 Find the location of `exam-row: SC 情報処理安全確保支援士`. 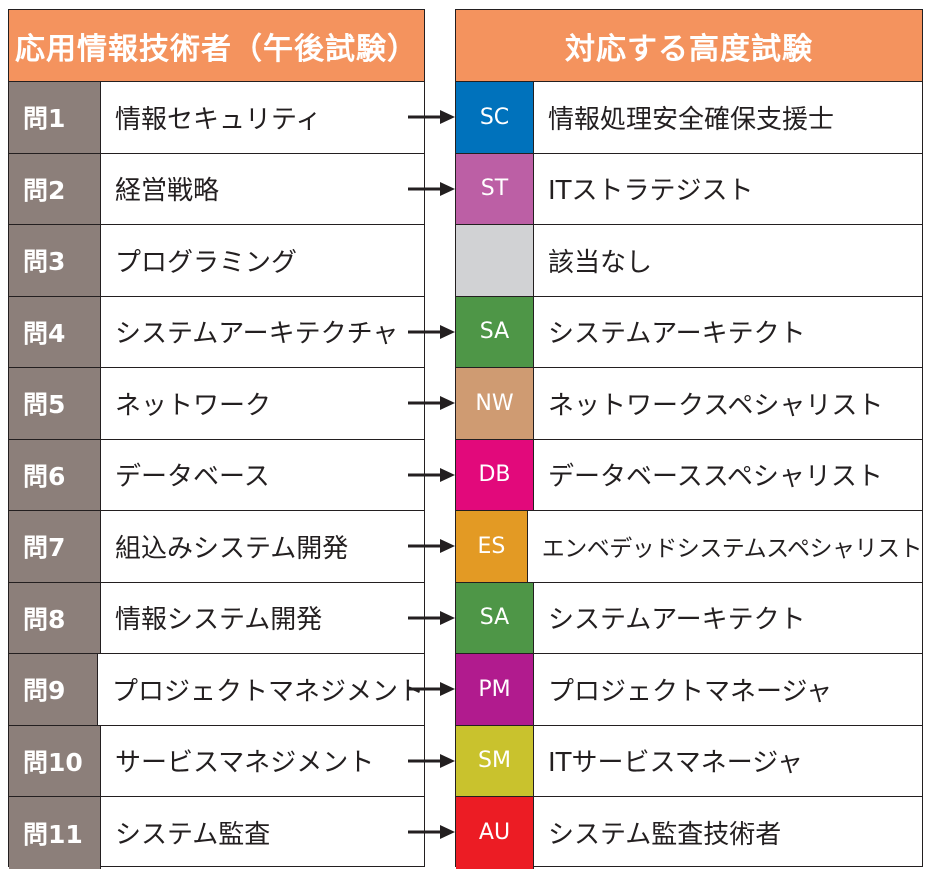

exam-row: SC 情報処理安全確保支援士 is located at coordinates (689, 118).